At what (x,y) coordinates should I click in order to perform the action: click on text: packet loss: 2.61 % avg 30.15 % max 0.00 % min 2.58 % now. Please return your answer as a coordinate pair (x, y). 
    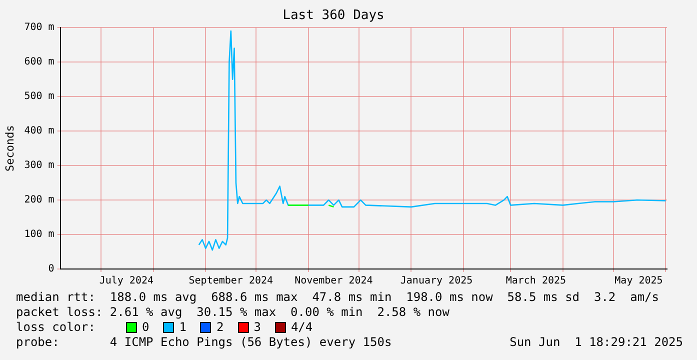
    Looking at the image, I should click on (233, 312).